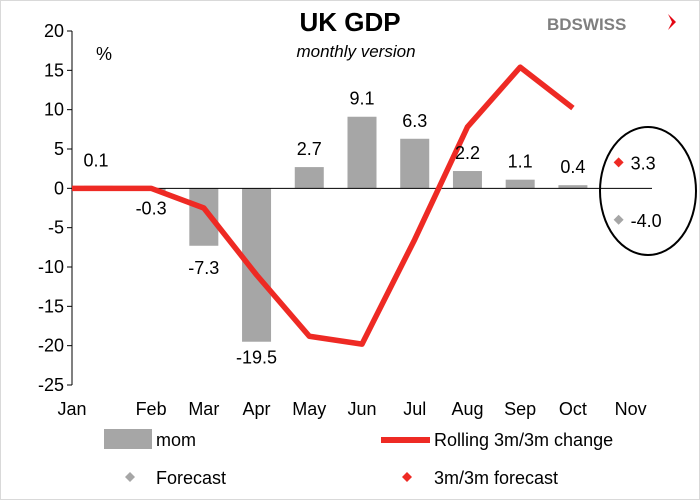  What do you see at coordinates (349, 22) in the screenshot?
I see `chart-title: UK GDP` at bounding box center [349, 22].